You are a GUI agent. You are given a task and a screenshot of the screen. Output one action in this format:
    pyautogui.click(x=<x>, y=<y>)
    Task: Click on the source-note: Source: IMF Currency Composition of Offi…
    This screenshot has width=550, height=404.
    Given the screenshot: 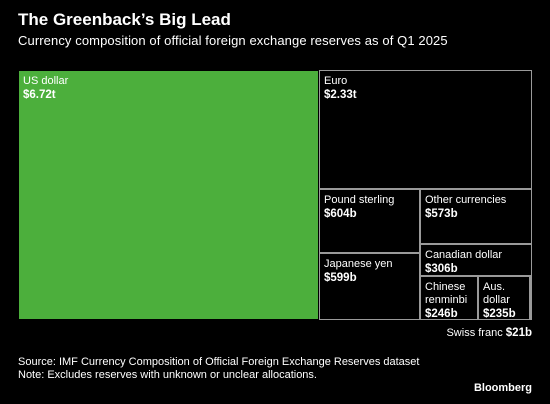 What is the action you would take?
    pyautogui.click(x=243, y=369)
    